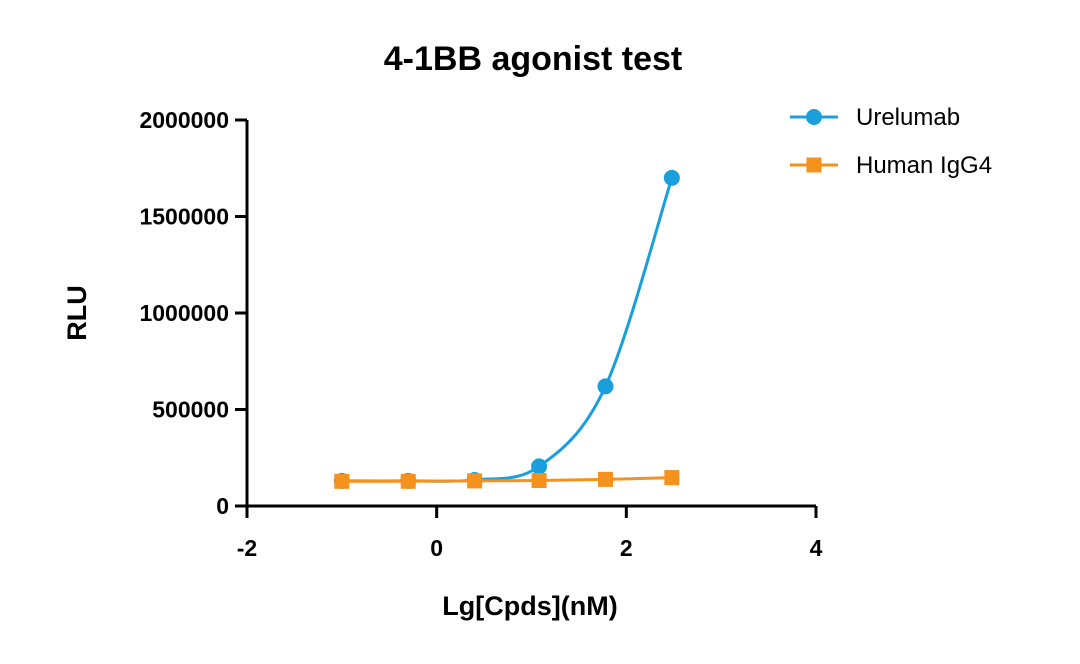  What do you see at coordinates (530, 533) in the screenshot?
I see `x-axis-ticks: -2 0 2 4` at bounding box center [530, 533].